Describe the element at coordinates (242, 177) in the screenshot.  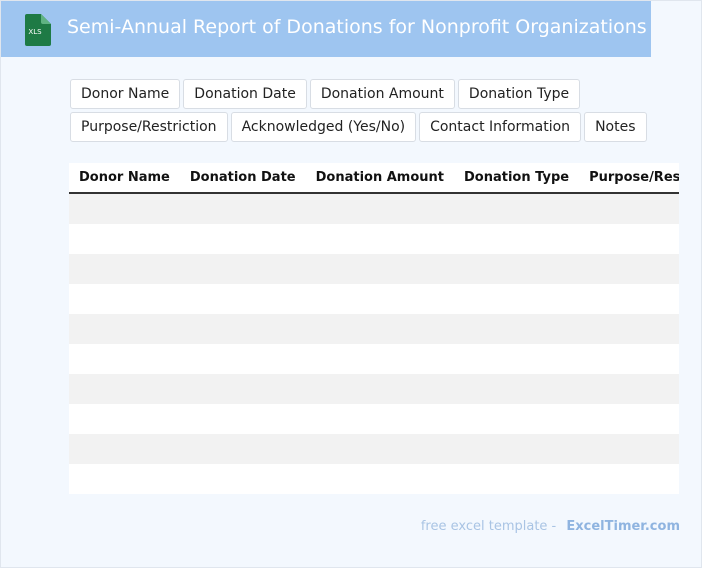
I see `column-header: Donation Date` at that location.